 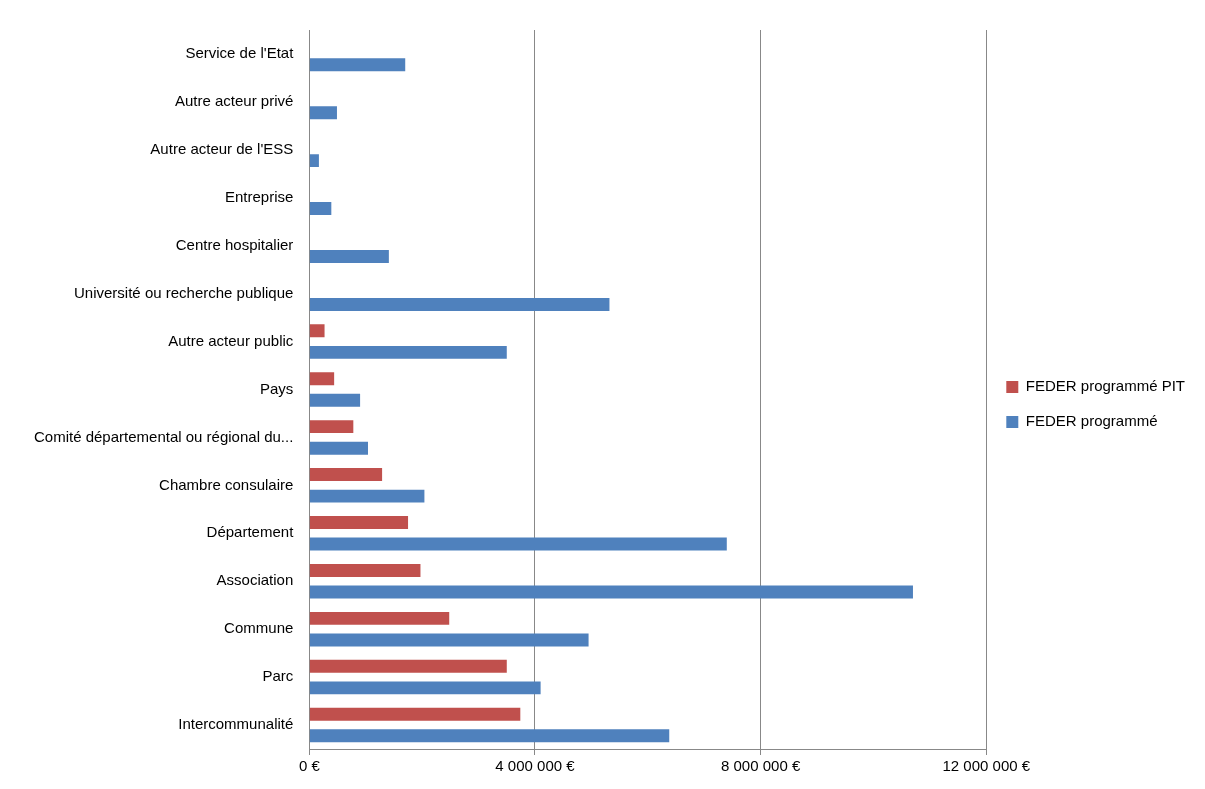 I want to click on y-tick-label: Centre hospitalier, so click(x=234, y=244).